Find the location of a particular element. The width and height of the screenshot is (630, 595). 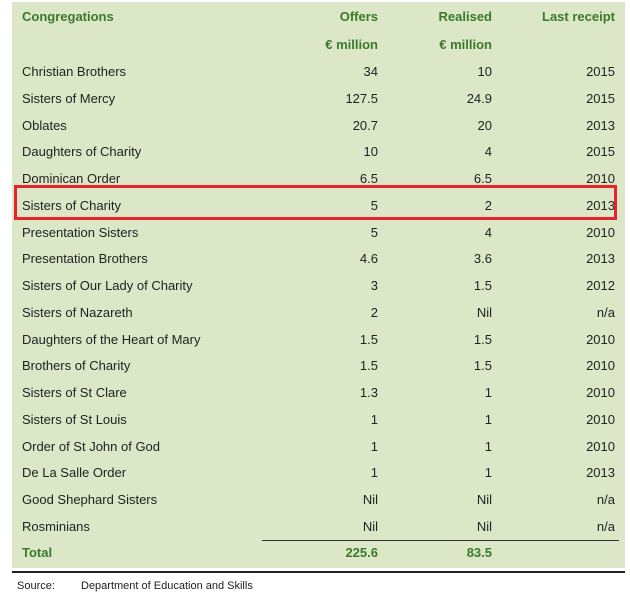

table-cell: Sisters of Our Lady of Charity is located at coordinates (107, 285).